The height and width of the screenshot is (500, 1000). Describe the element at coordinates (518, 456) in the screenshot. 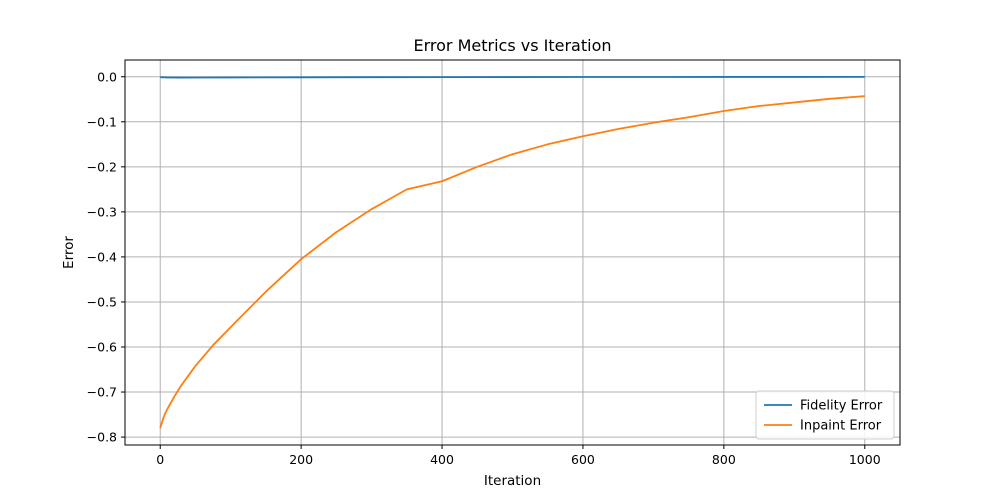

I see `x-axis: 0 200 400 600 800 1000` at that location.